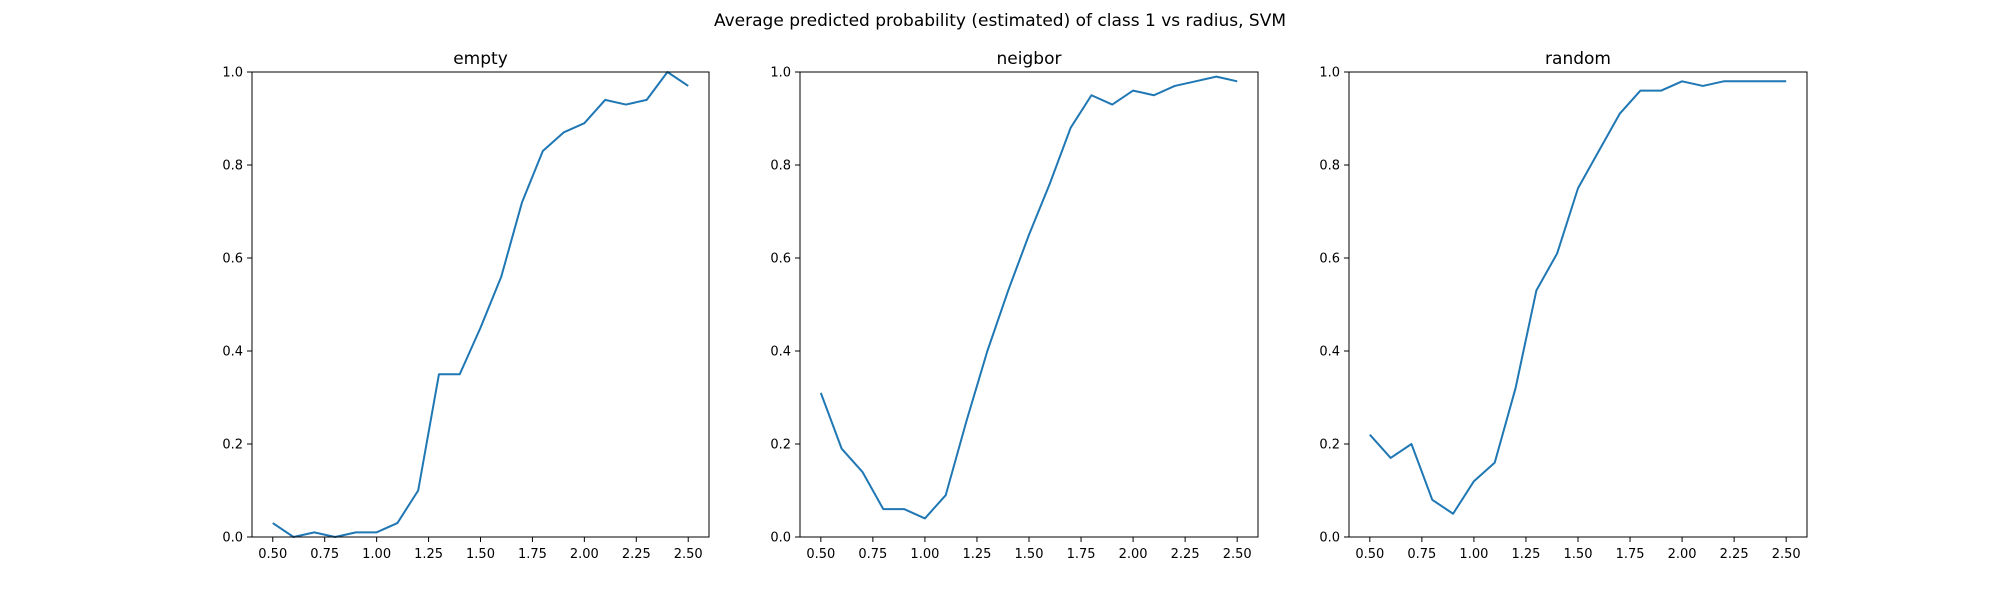 Image resolution: width=2000 pixels, height=604 pixels. I want to click on subplot-title: random, so click(1578, 59).